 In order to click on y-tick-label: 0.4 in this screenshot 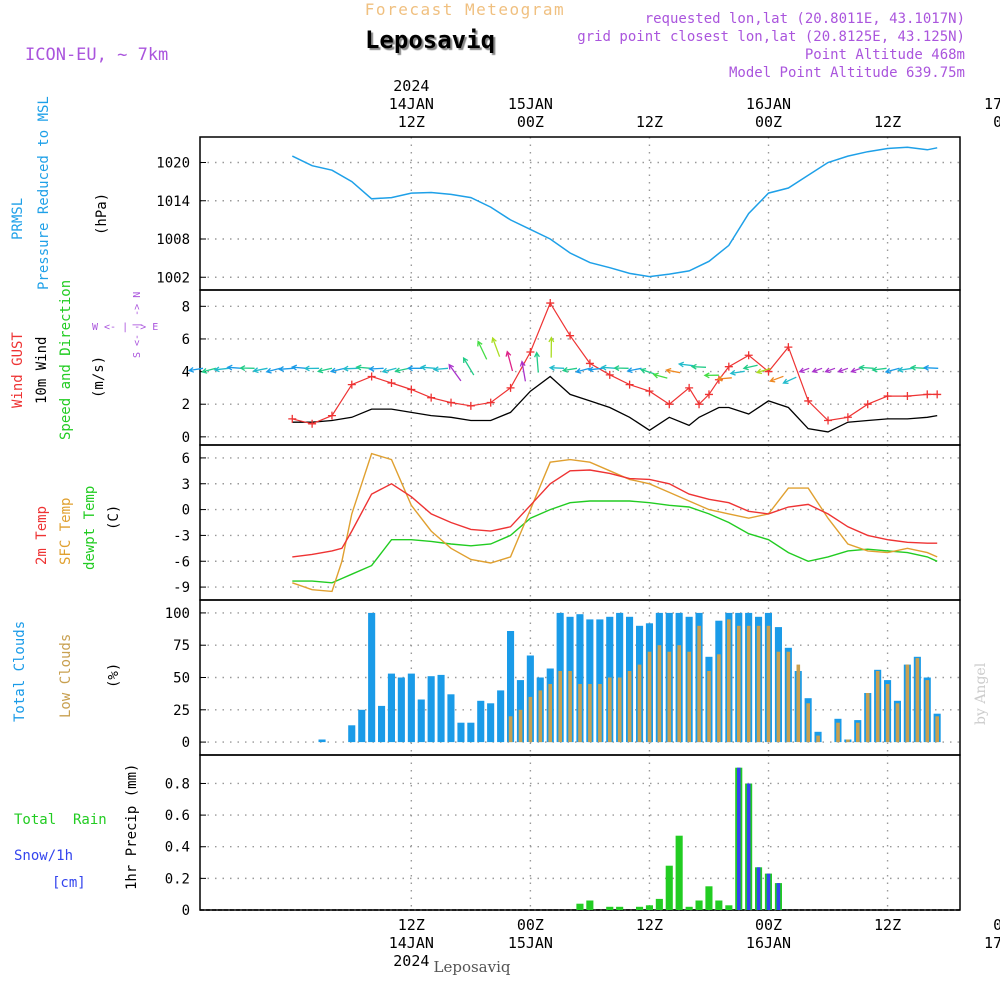, I will do `click(177, 848)`.